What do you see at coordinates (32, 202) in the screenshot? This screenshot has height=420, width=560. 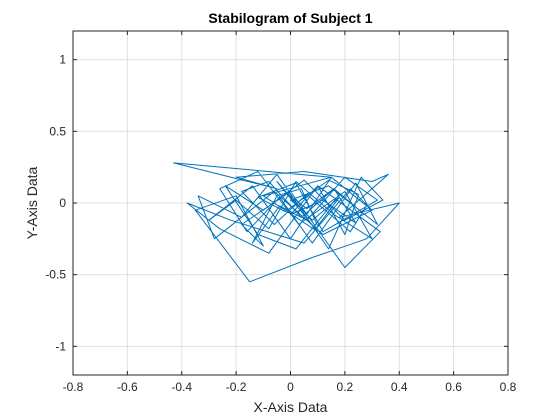 I see `y-axis-label: Y-Axis Data` at bounding box center [32, 202].